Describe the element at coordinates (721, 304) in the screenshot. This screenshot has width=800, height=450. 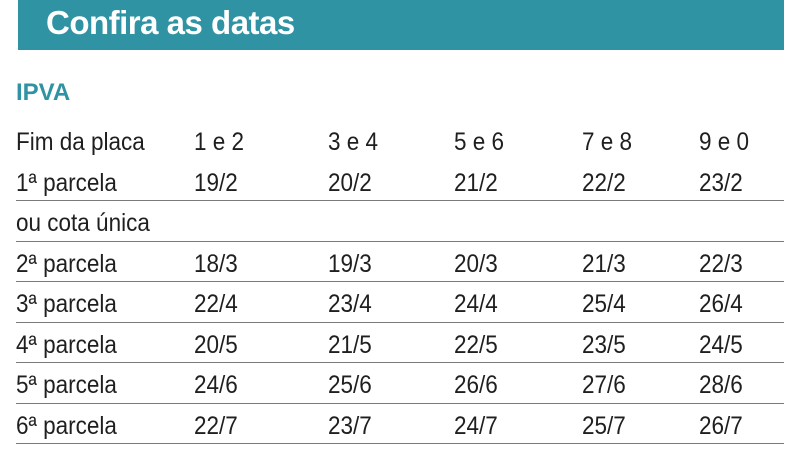
I see `table-cell: 26/4` at that location.